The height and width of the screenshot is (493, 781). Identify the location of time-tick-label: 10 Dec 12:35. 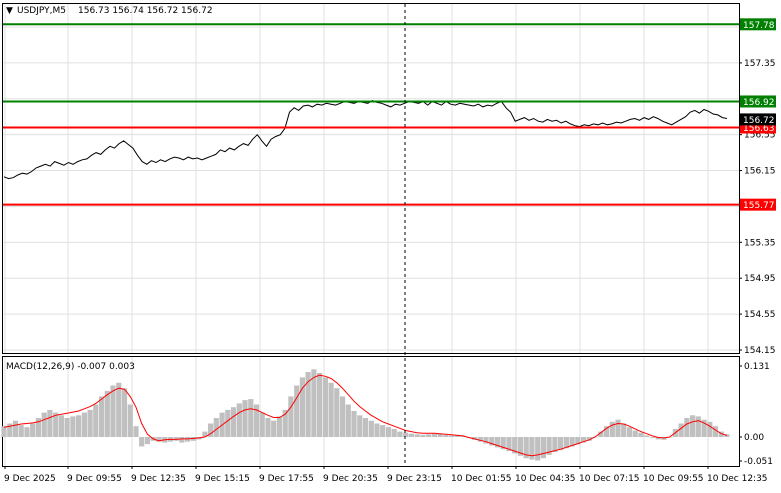
(737, 479).